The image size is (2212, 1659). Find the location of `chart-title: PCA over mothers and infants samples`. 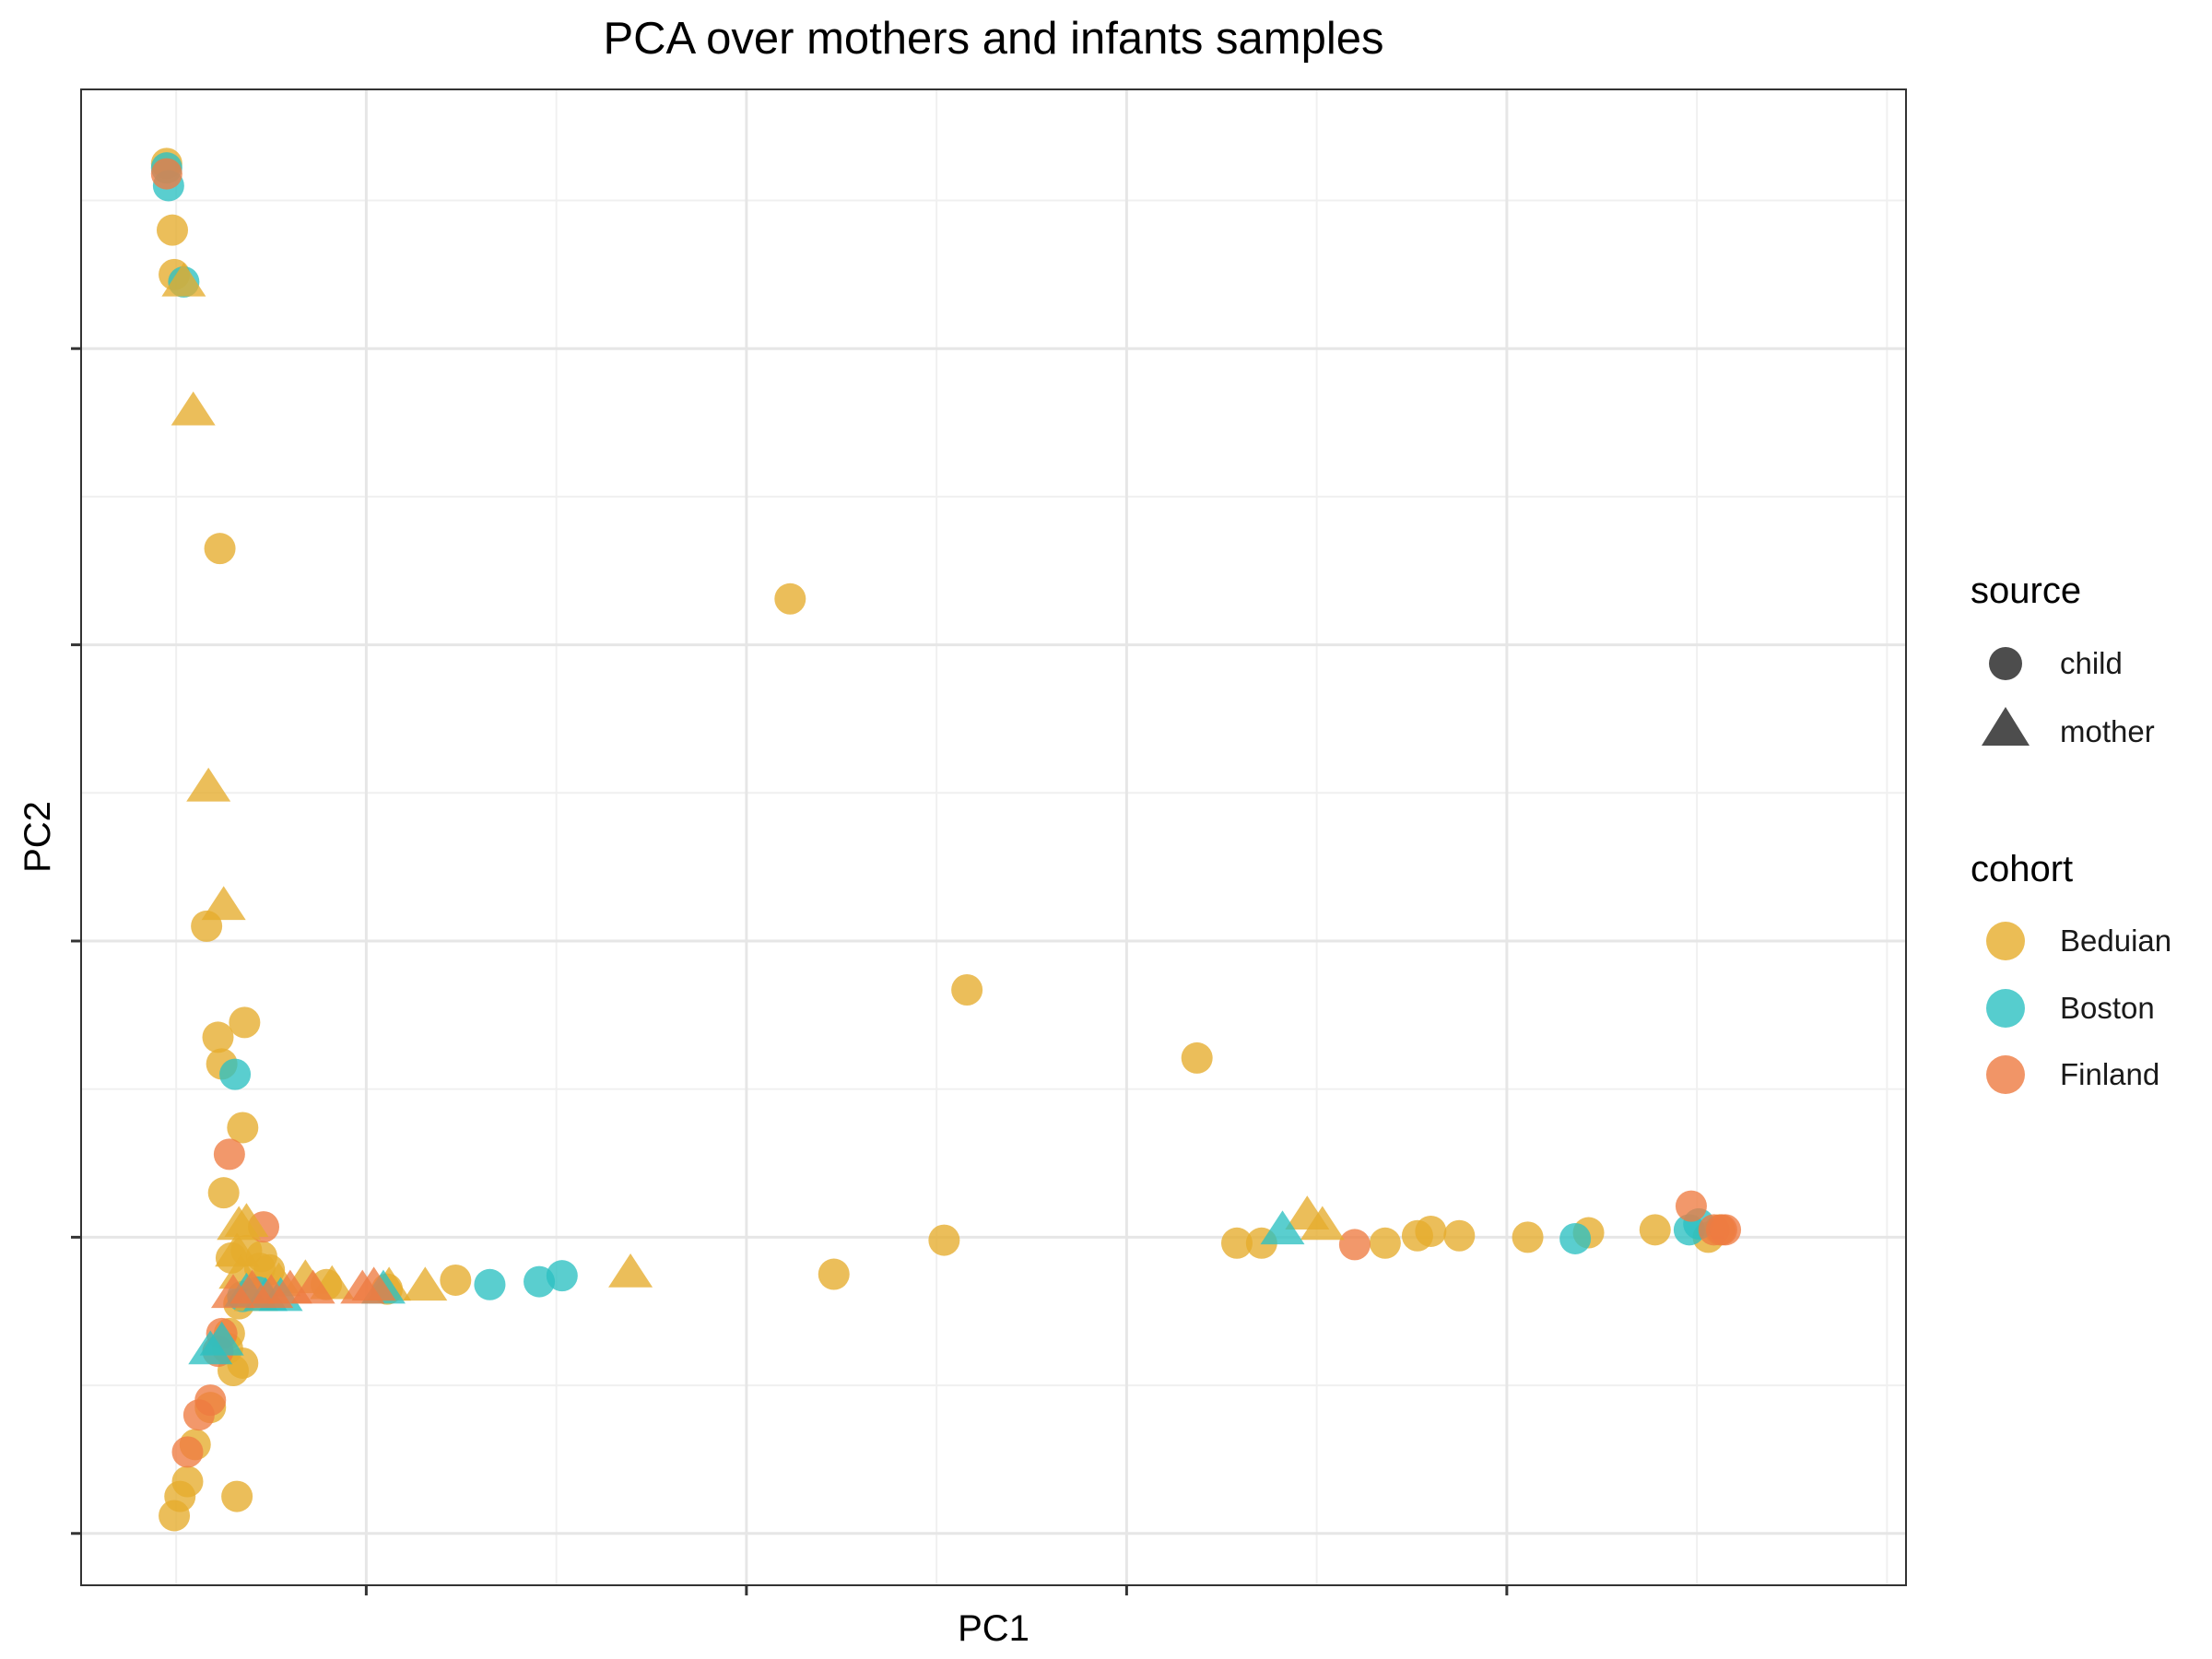

chart-title: PCA over mothers and infants samples is located at coordinates (993, 39).